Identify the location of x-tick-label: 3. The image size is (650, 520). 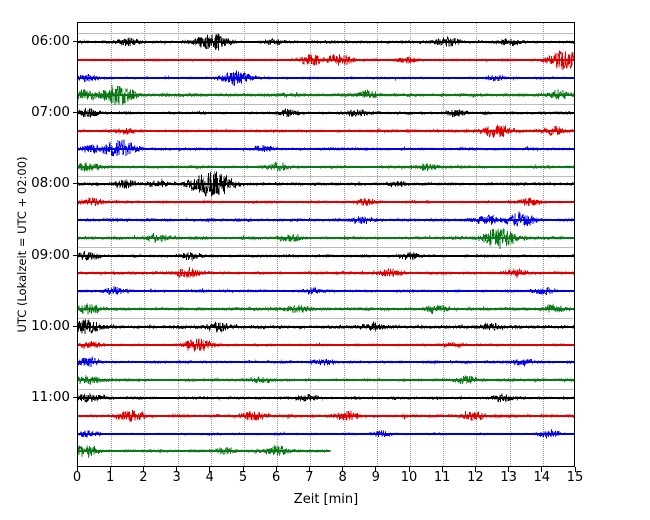
(176, 477).